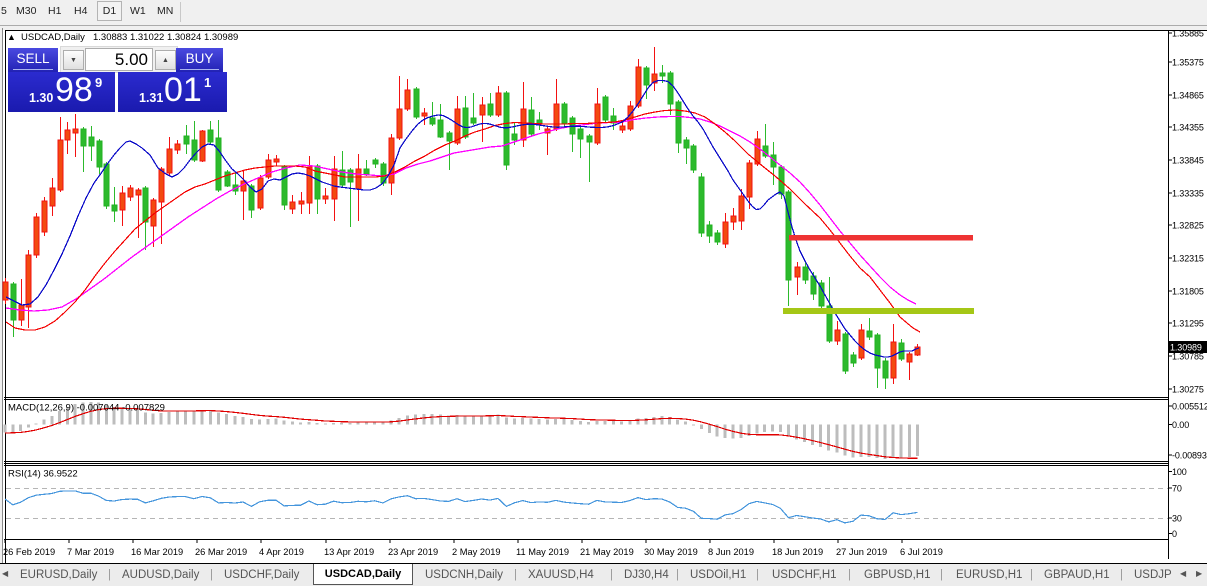 This screenshot has width=1207, height=586. What do you see at coordinates (476, 552) in the screenshot?
I see `svg-text: 2 May 2019` at bounding box center [476, 552].